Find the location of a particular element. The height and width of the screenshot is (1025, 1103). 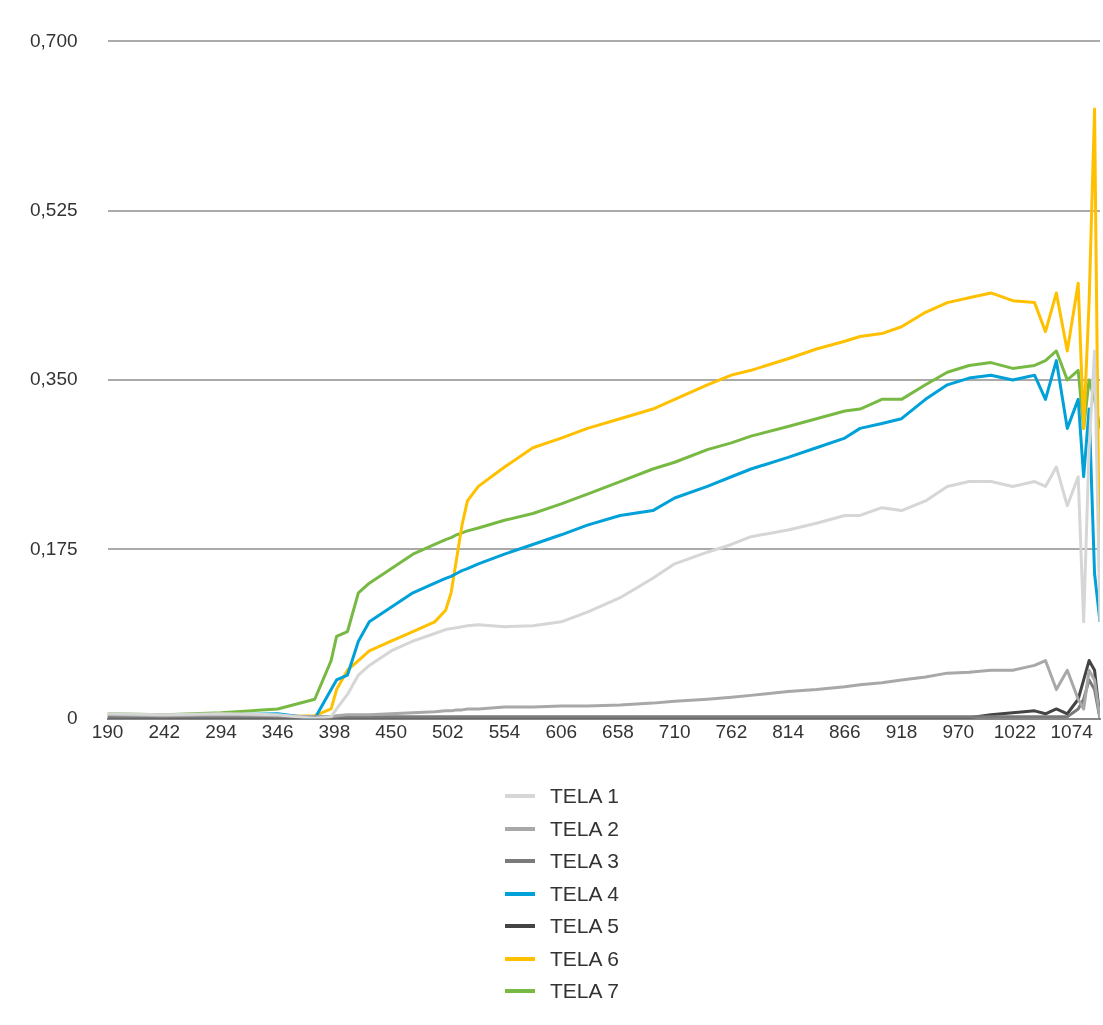

x-tick-label: 1022 is located at coordinates (1015, 732).